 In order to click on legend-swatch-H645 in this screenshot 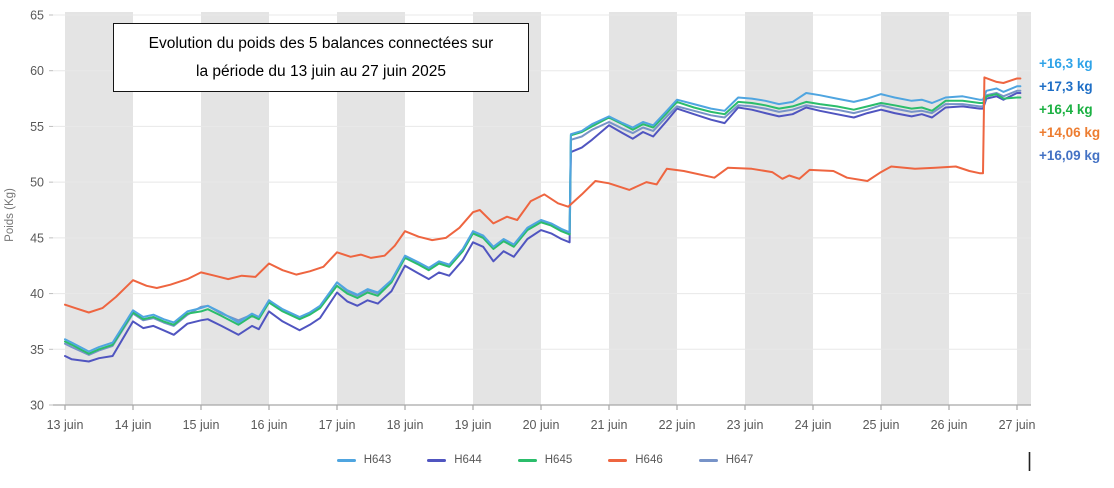, I will do `click(527, 460)`.